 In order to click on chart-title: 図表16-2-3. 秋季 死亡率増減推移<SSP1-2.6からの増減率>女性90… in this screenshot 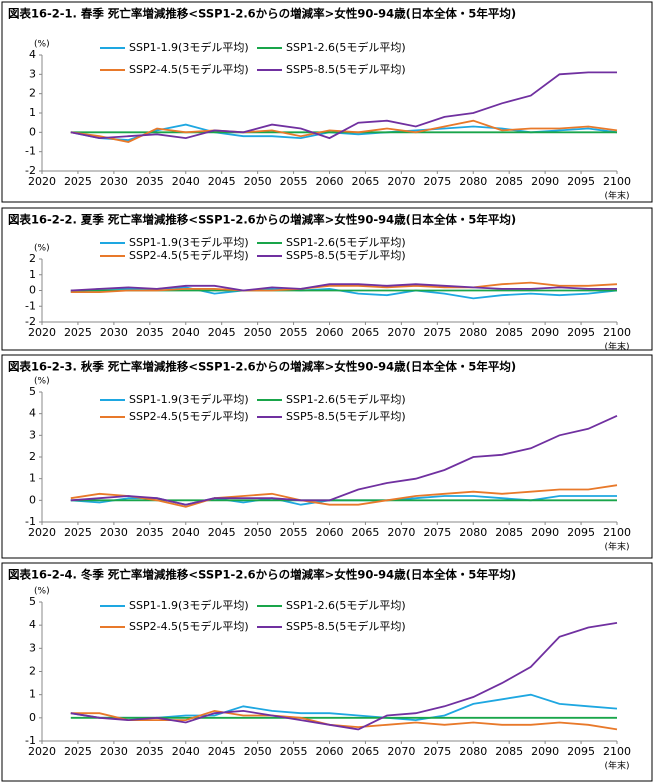, I will do `click(262, 367)`.